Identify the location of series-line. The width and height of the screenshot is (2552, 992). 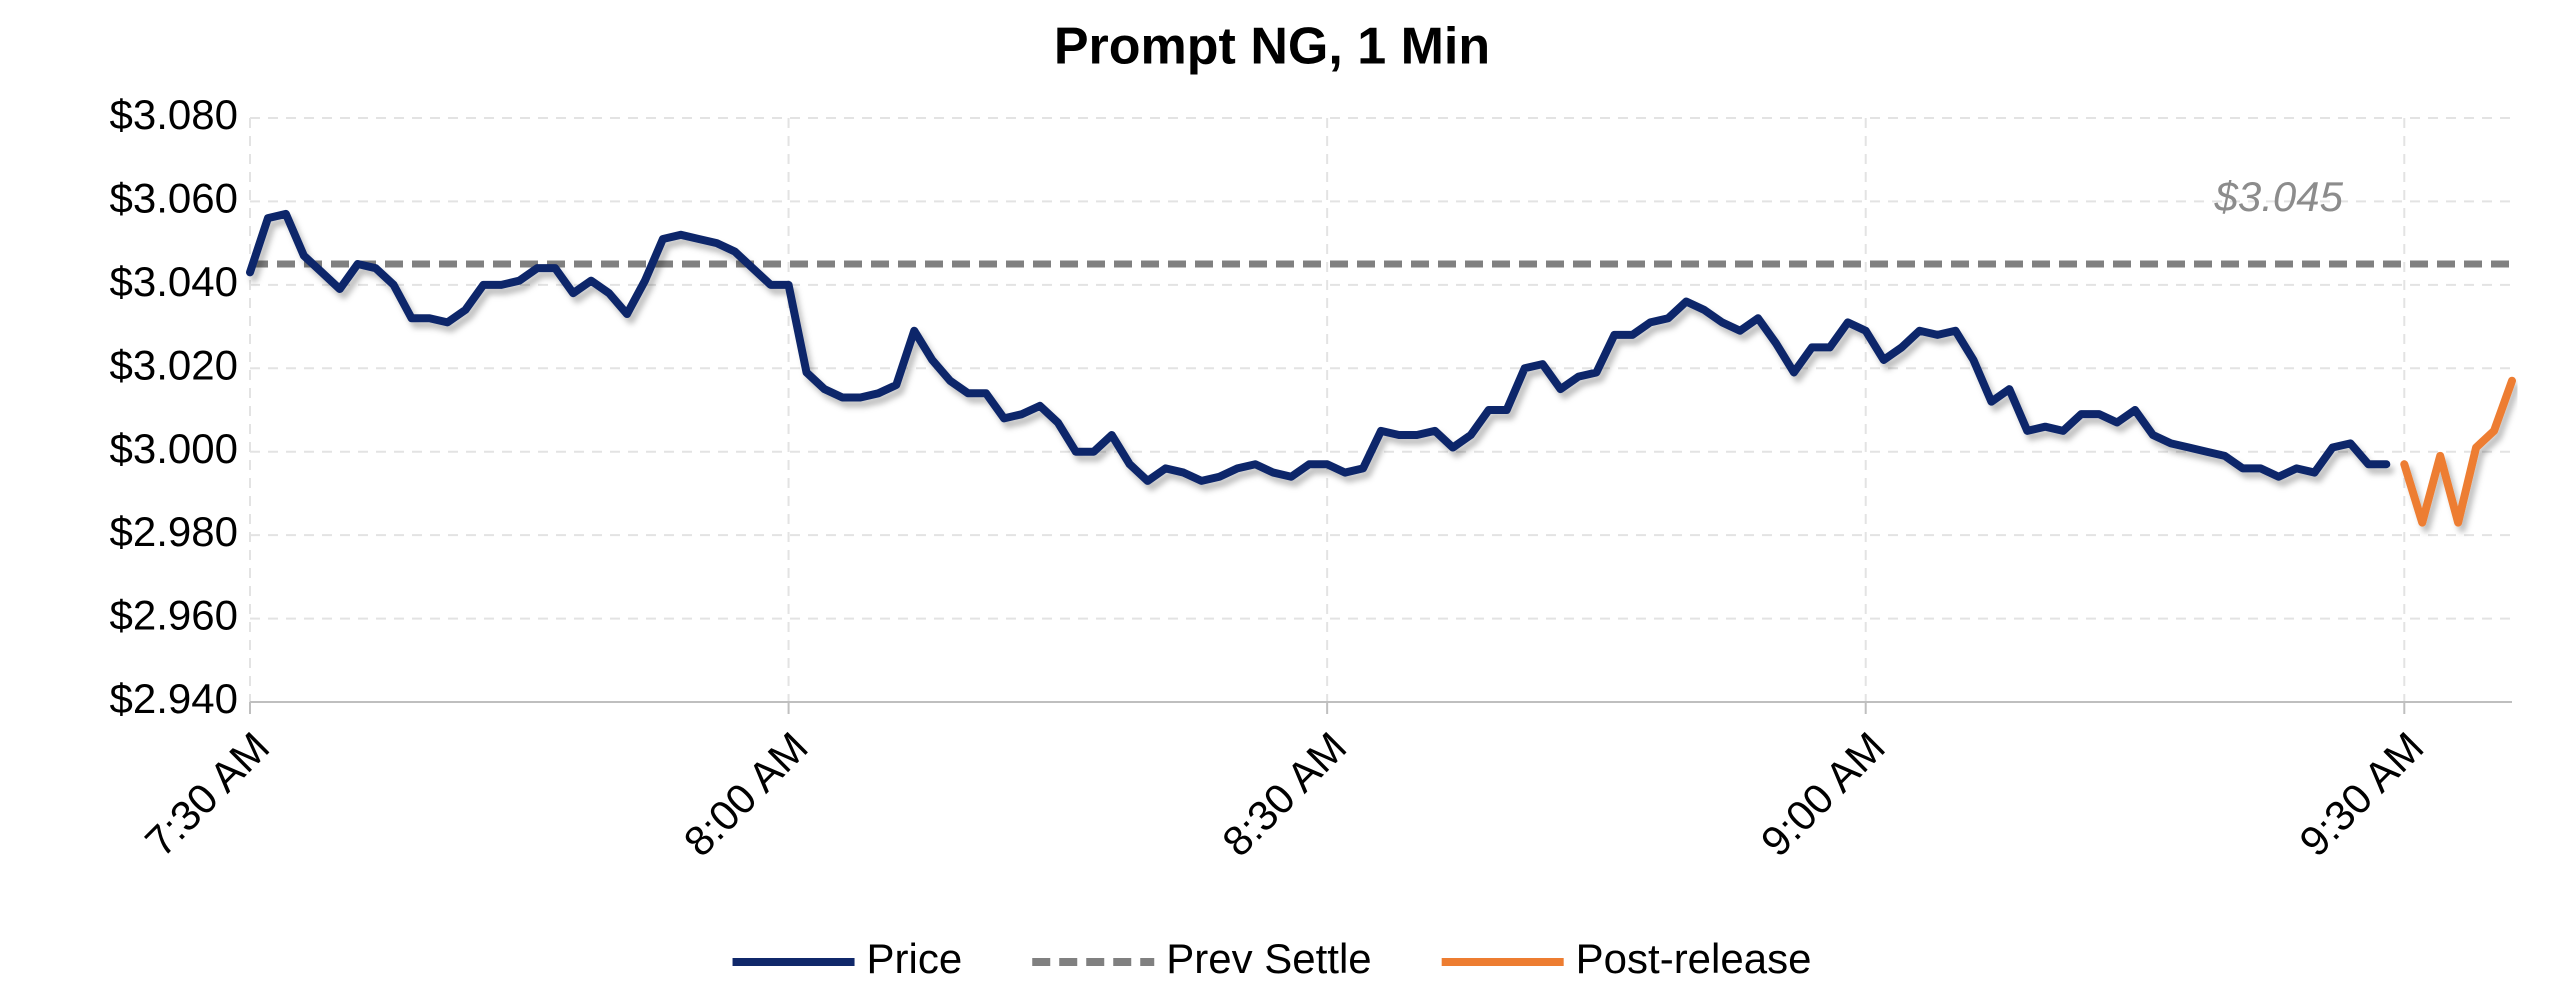
(2458, 451).